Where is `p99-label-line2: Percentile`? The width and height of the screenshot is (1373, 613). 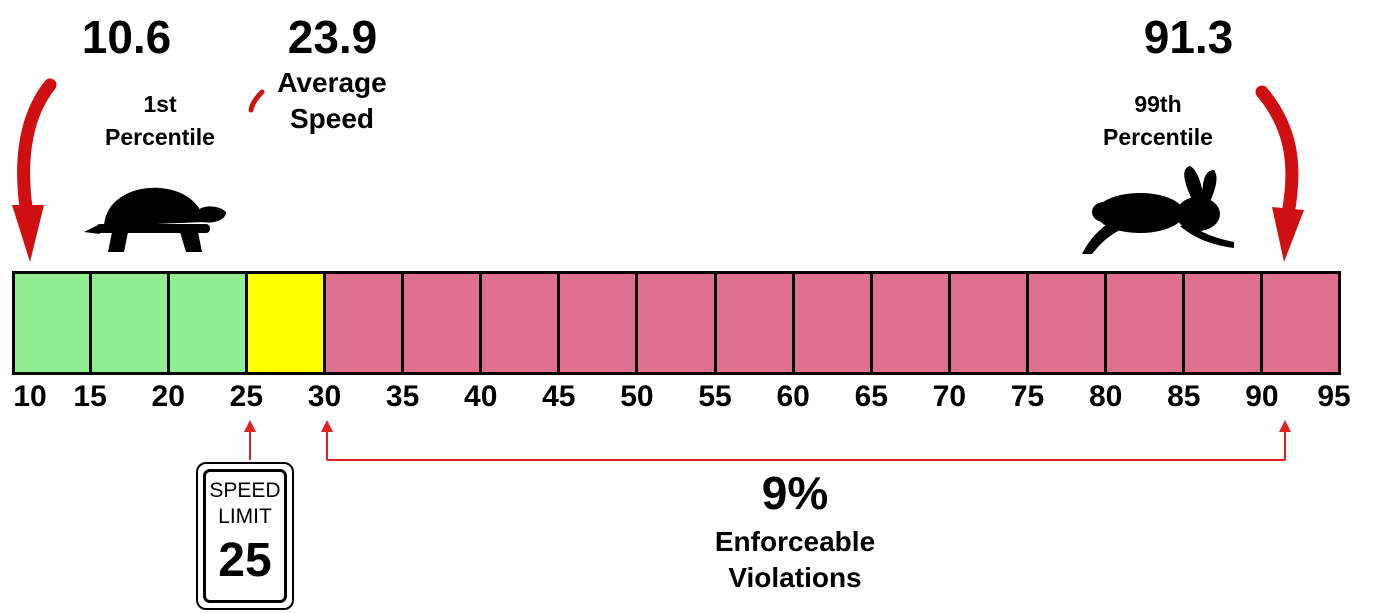
p99-label-line2: Percentile is located at coordinates (1158, 137).